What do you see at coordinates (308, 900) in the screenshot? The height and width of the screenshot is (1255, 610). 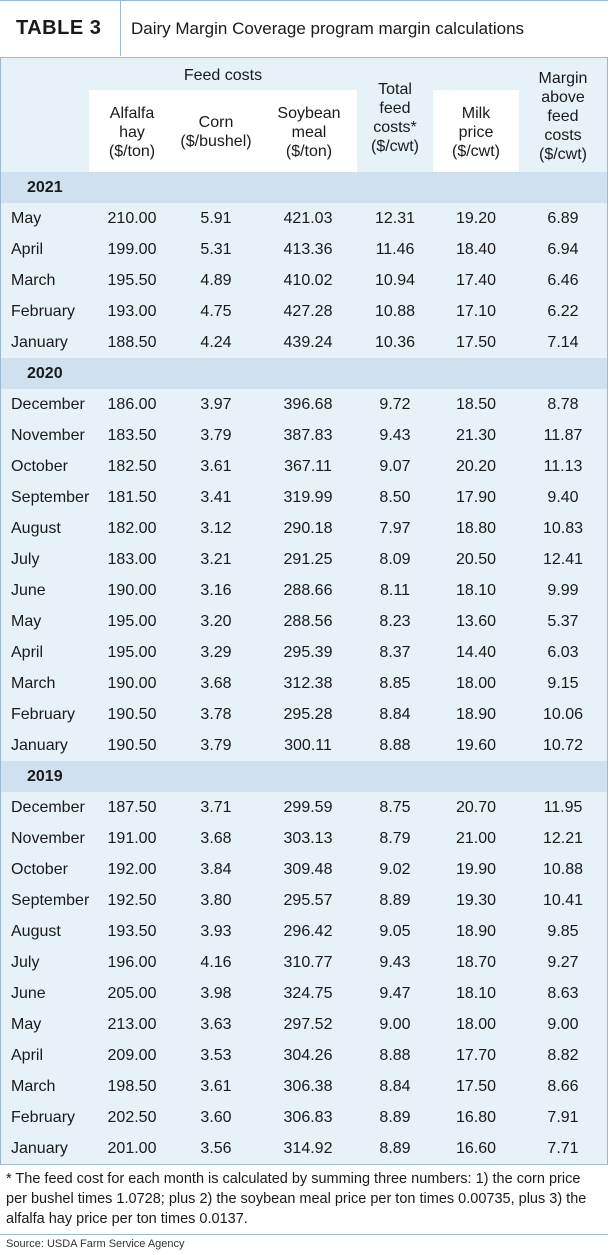 I see `soybean-cell: 295.57` at bounding box center [308, 900].